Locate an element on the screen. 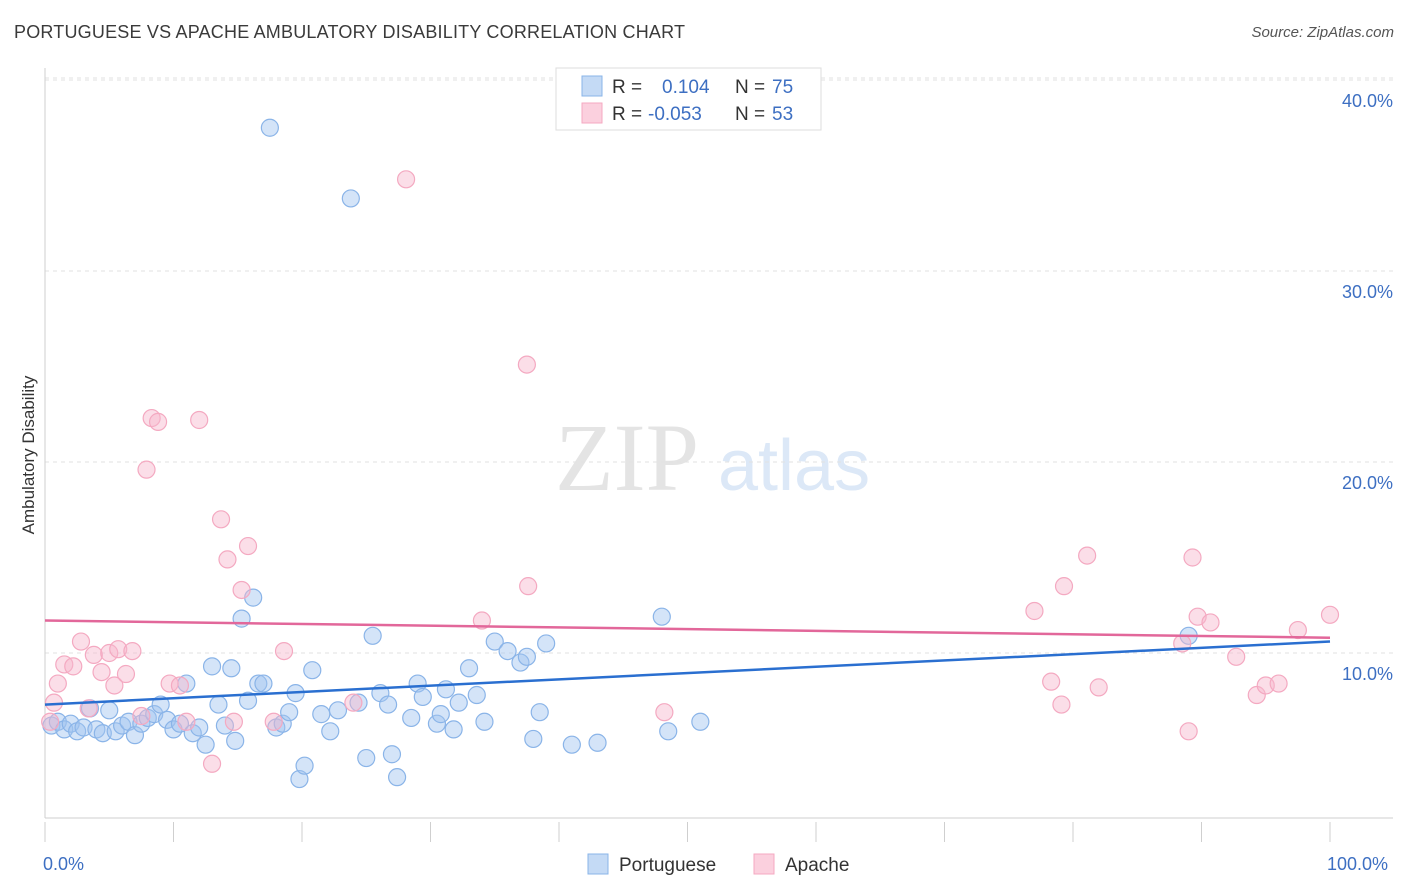  trend-line-portuguese is located at coordinates (687, 673).